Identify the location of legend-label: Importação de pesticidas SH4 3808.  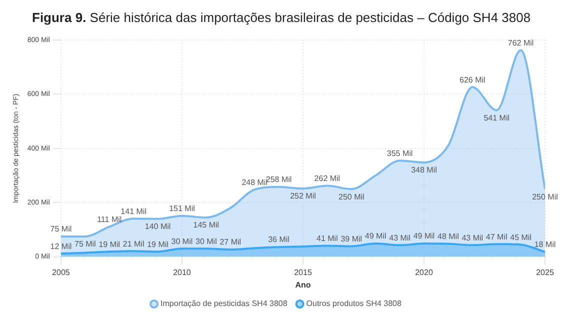
(224, 303).